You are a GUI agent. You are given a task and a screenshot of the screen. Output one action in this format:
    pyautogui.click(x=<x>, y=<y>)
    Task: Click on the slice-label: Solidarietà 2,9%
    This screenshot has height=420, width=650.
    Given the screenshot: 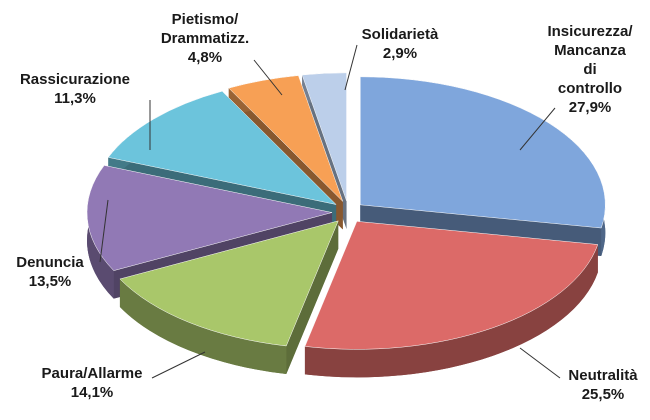 What is the action you would take?
    pyautogui.click(x=400, y=44)
    